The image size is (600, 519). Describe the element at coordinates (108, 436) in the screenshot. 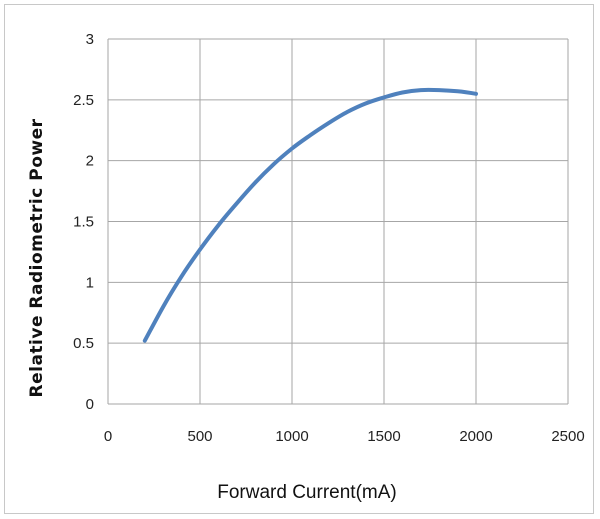

I see `x-tick-label: 0` at that location.